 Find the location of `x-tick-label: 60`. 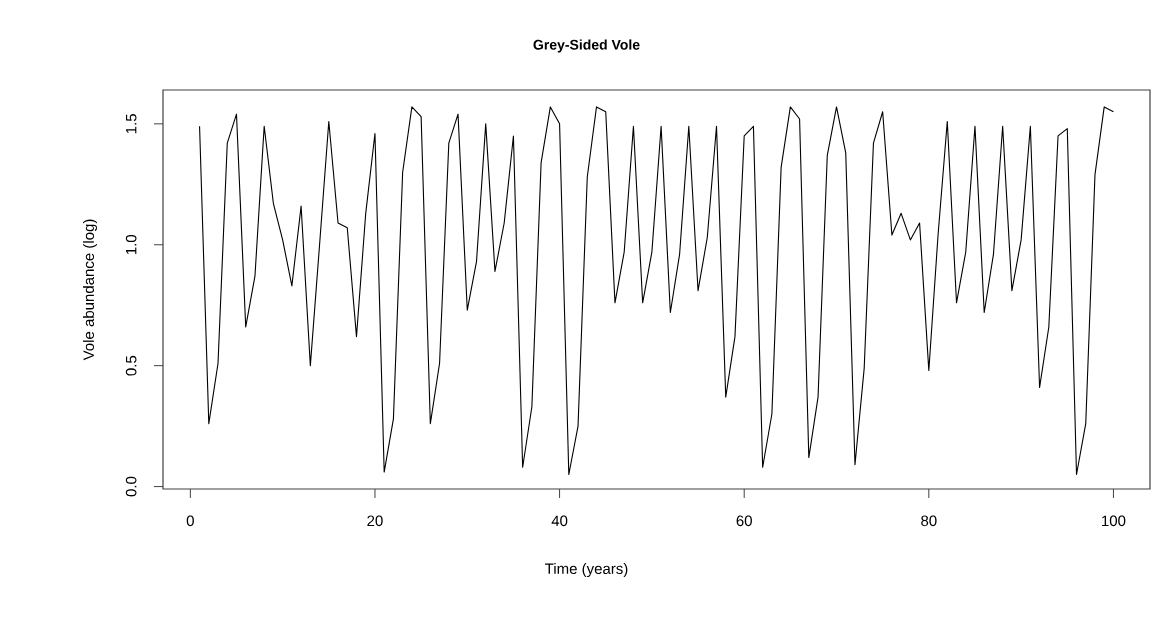

x-tick-label: 60 is located at coordinates (744, 521).